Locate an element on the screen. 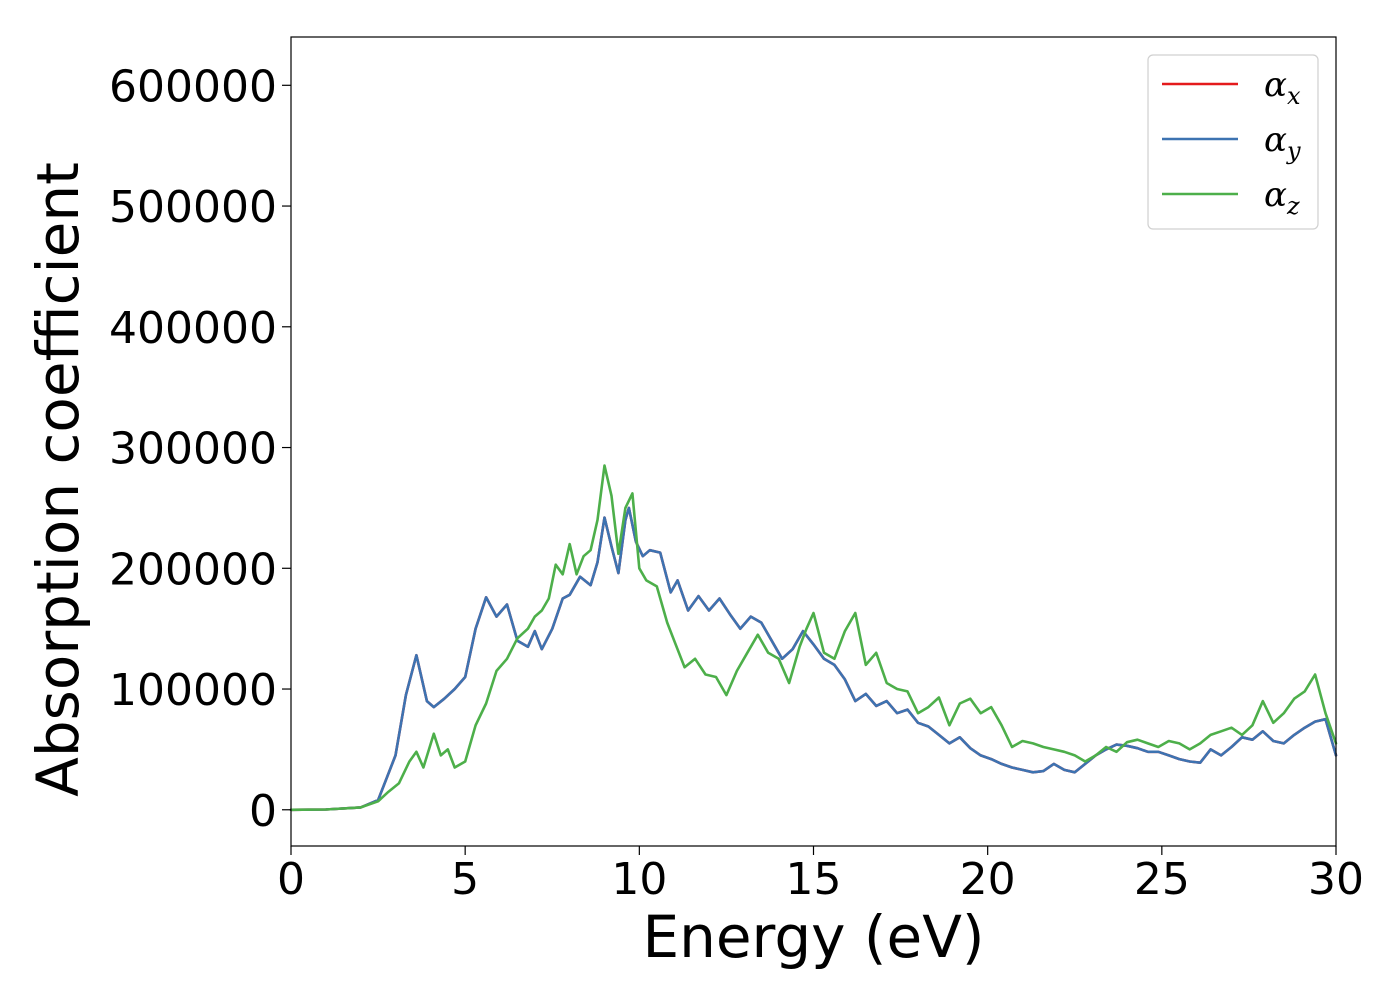 The width and height of the screenshot is (1400, 1004). x-axis-title: Energy (eV) is located at coordinates (813, 937).